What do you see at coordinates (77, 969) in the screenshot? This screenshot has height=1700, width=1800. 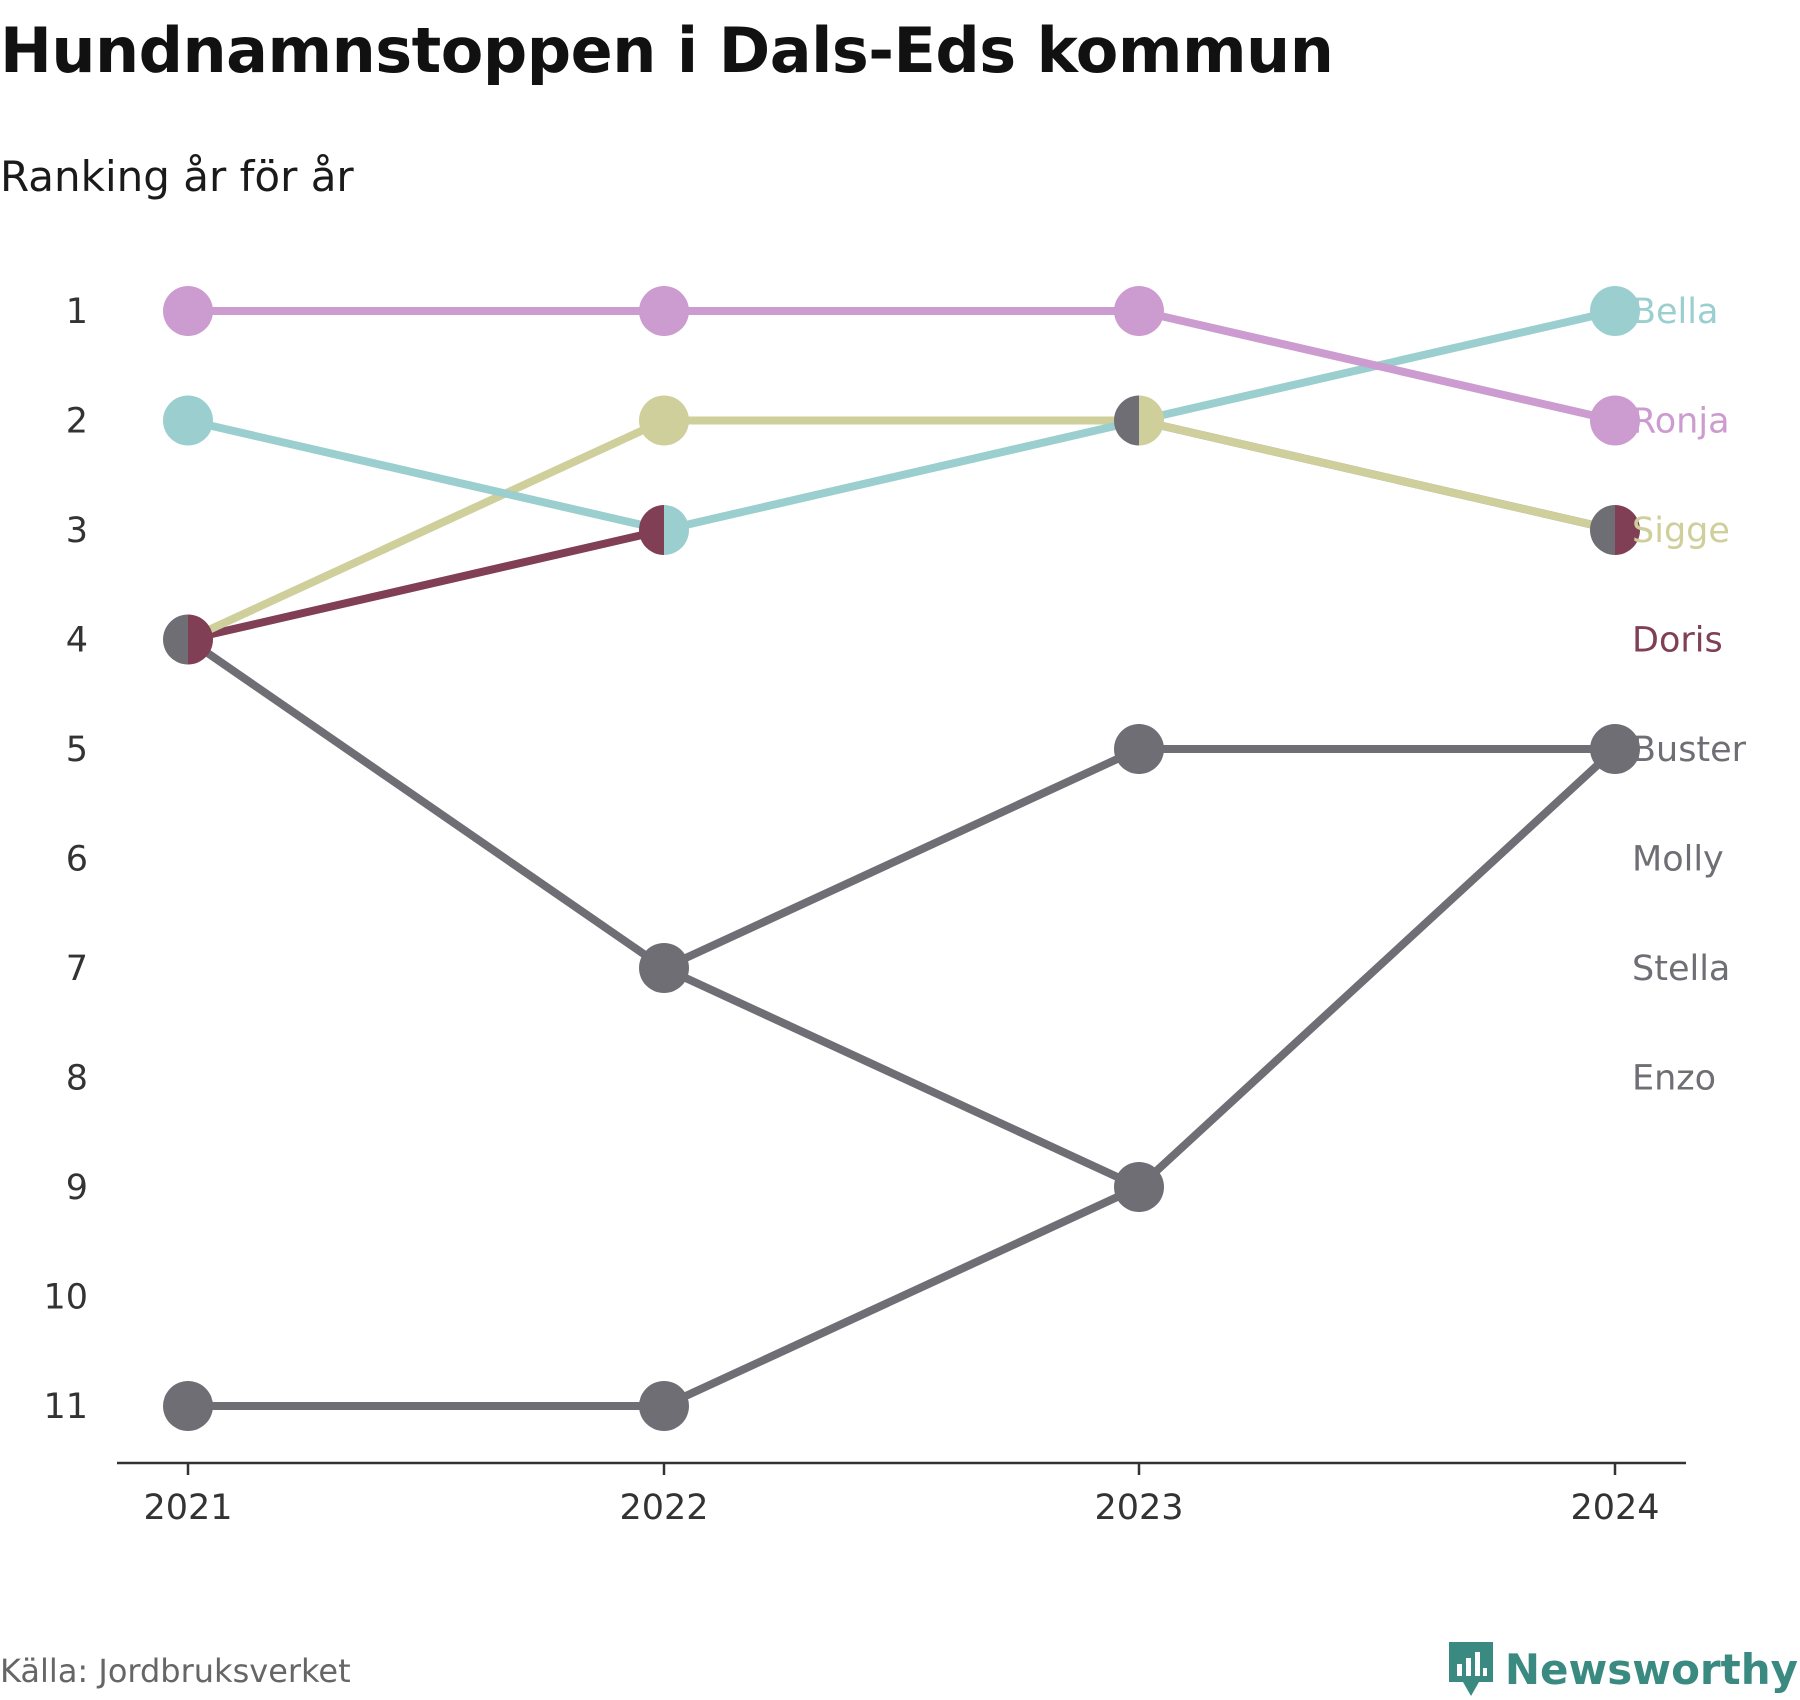 I see `y-tick-label: 7` at bounding box center [77, 969].